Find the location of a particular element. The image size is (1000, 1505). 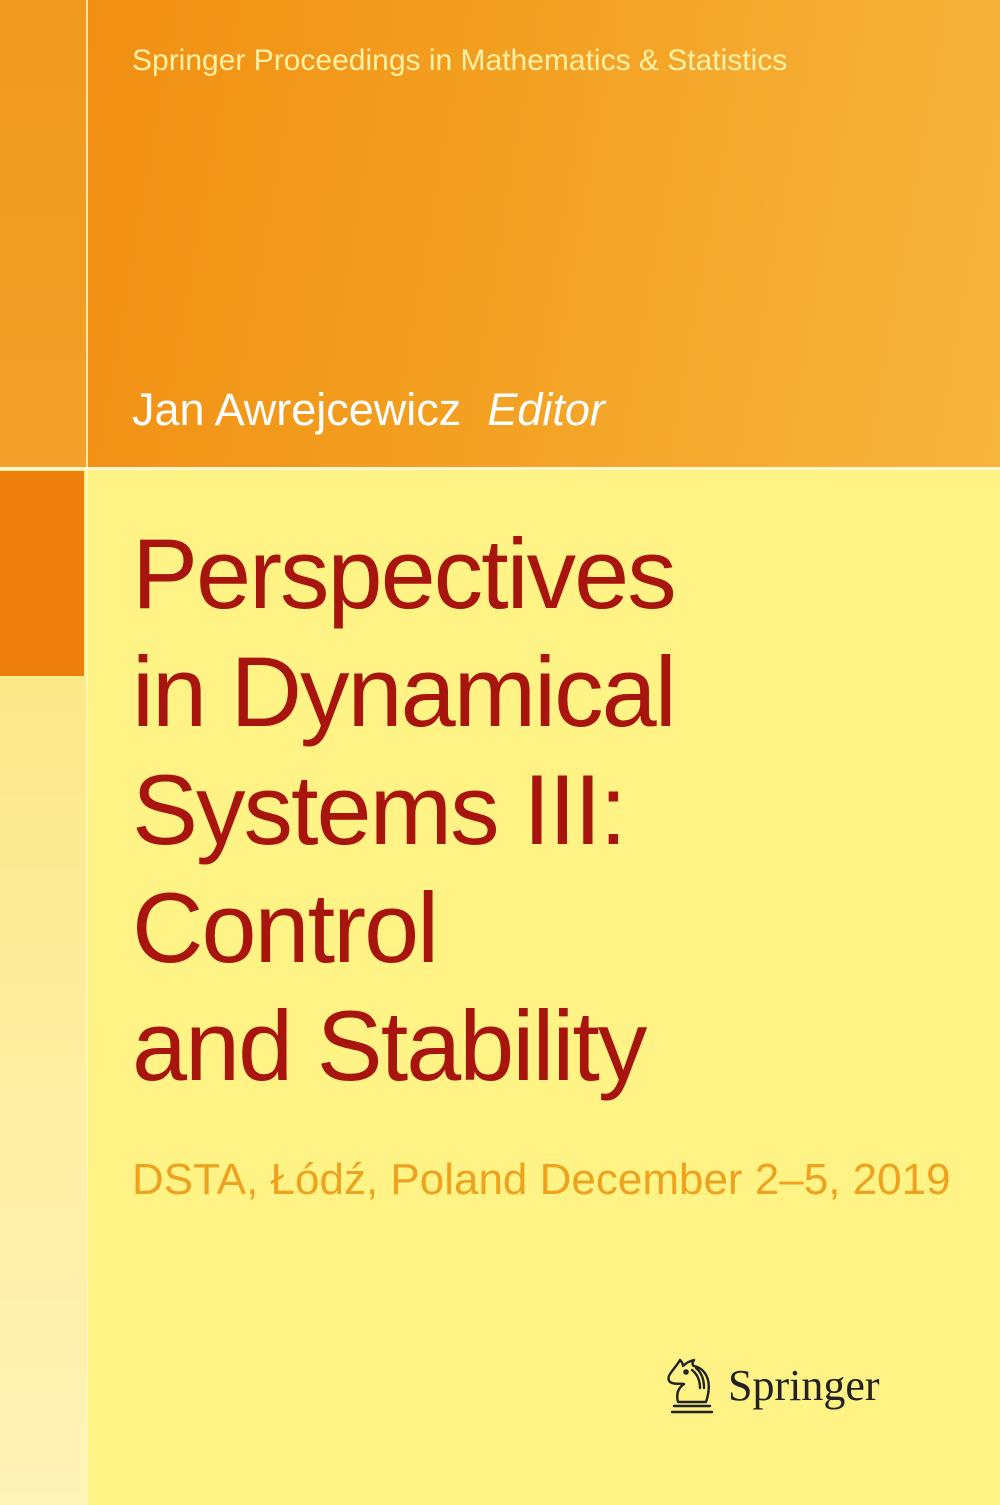

editor-line: Jan Awrejcewicz Editor is located at coordinates (368, 410).